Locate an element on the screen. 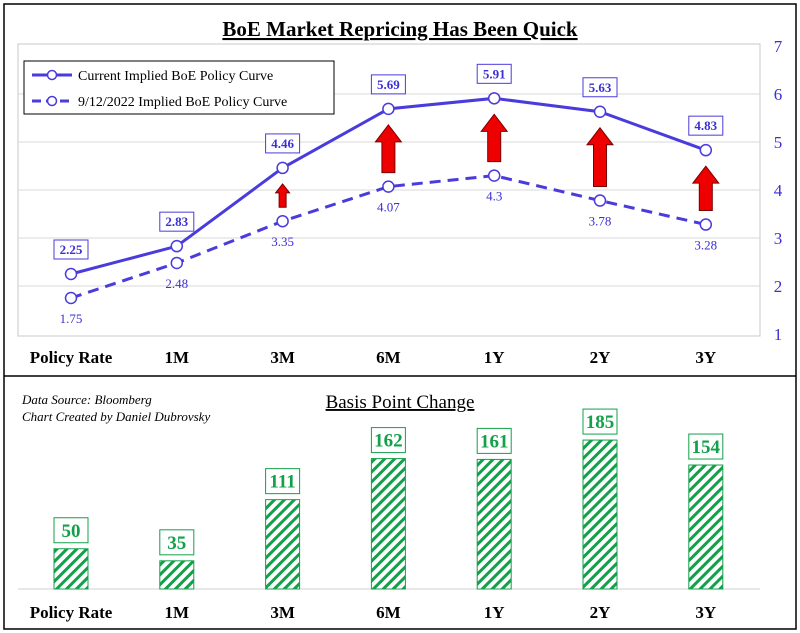 Image resolution: width=800 pixels, height=633 pixels. data-label-current: 5.91 is located at coordinates (494, 73).